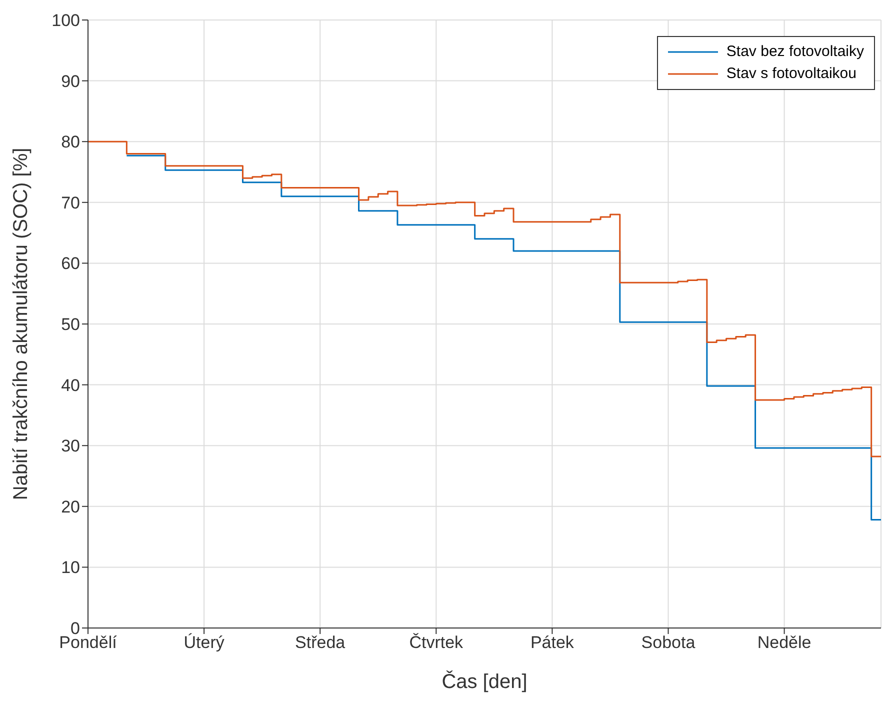  What do you see at coordinates (70, 324) in the screenshot?
I see `y-tick-label: 50` at bounding box center [70, 324].